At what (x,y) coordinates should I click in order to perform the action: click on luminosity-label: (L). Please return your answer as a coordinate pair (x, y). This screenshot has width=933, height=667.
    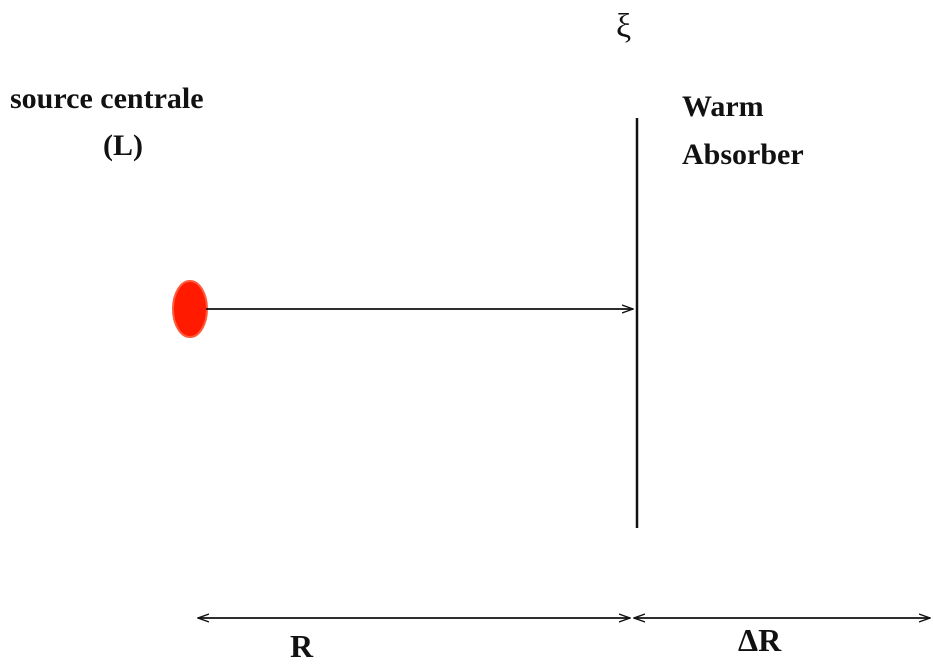
    Looking at the image, I should click on (123, 145).